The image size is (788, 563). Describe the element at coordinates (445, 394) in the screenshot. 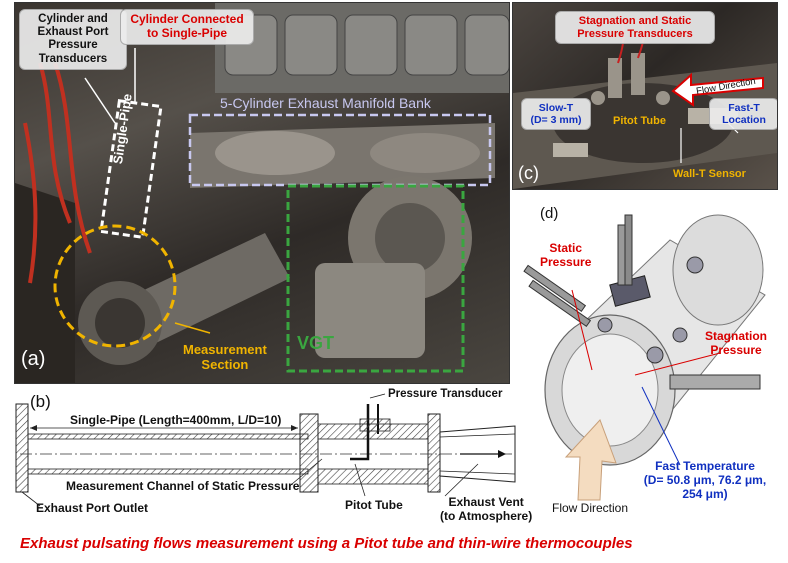

I see `pressure-transducer-label: Pressure Transducer` at that location.